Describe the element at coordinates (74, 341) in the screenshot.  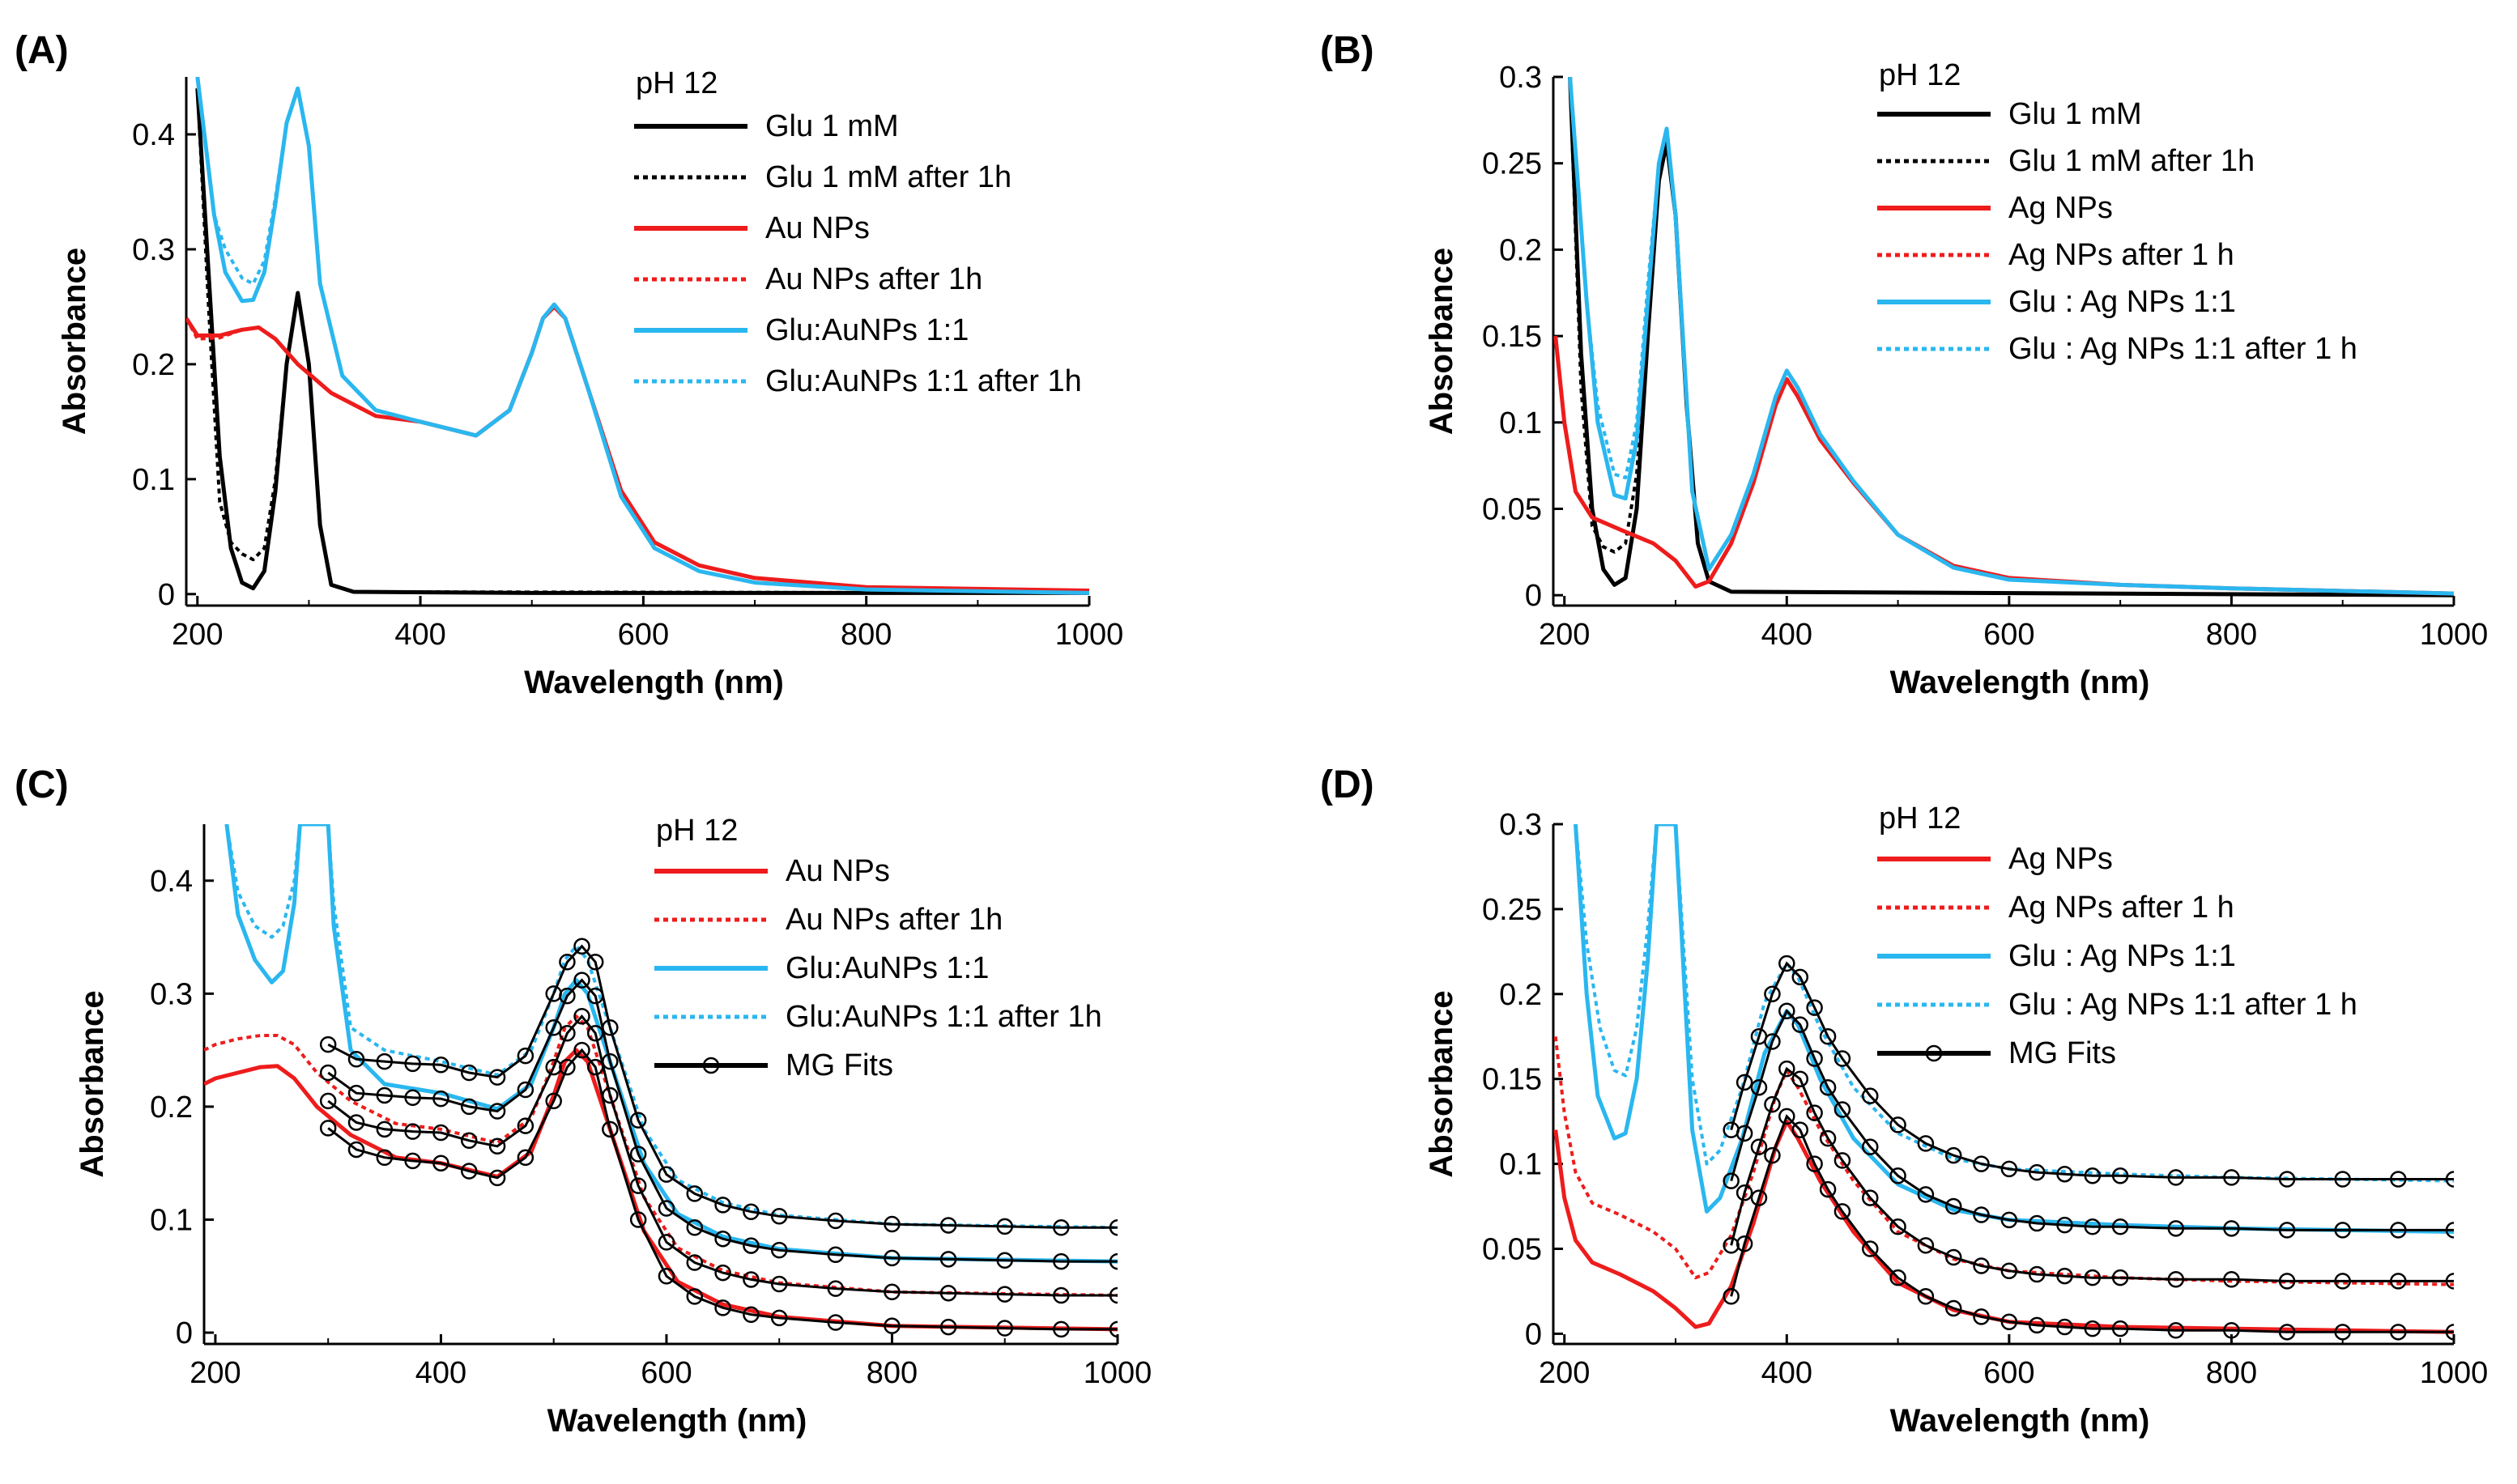
I see `y-axis-label: Absorbance` at that location.